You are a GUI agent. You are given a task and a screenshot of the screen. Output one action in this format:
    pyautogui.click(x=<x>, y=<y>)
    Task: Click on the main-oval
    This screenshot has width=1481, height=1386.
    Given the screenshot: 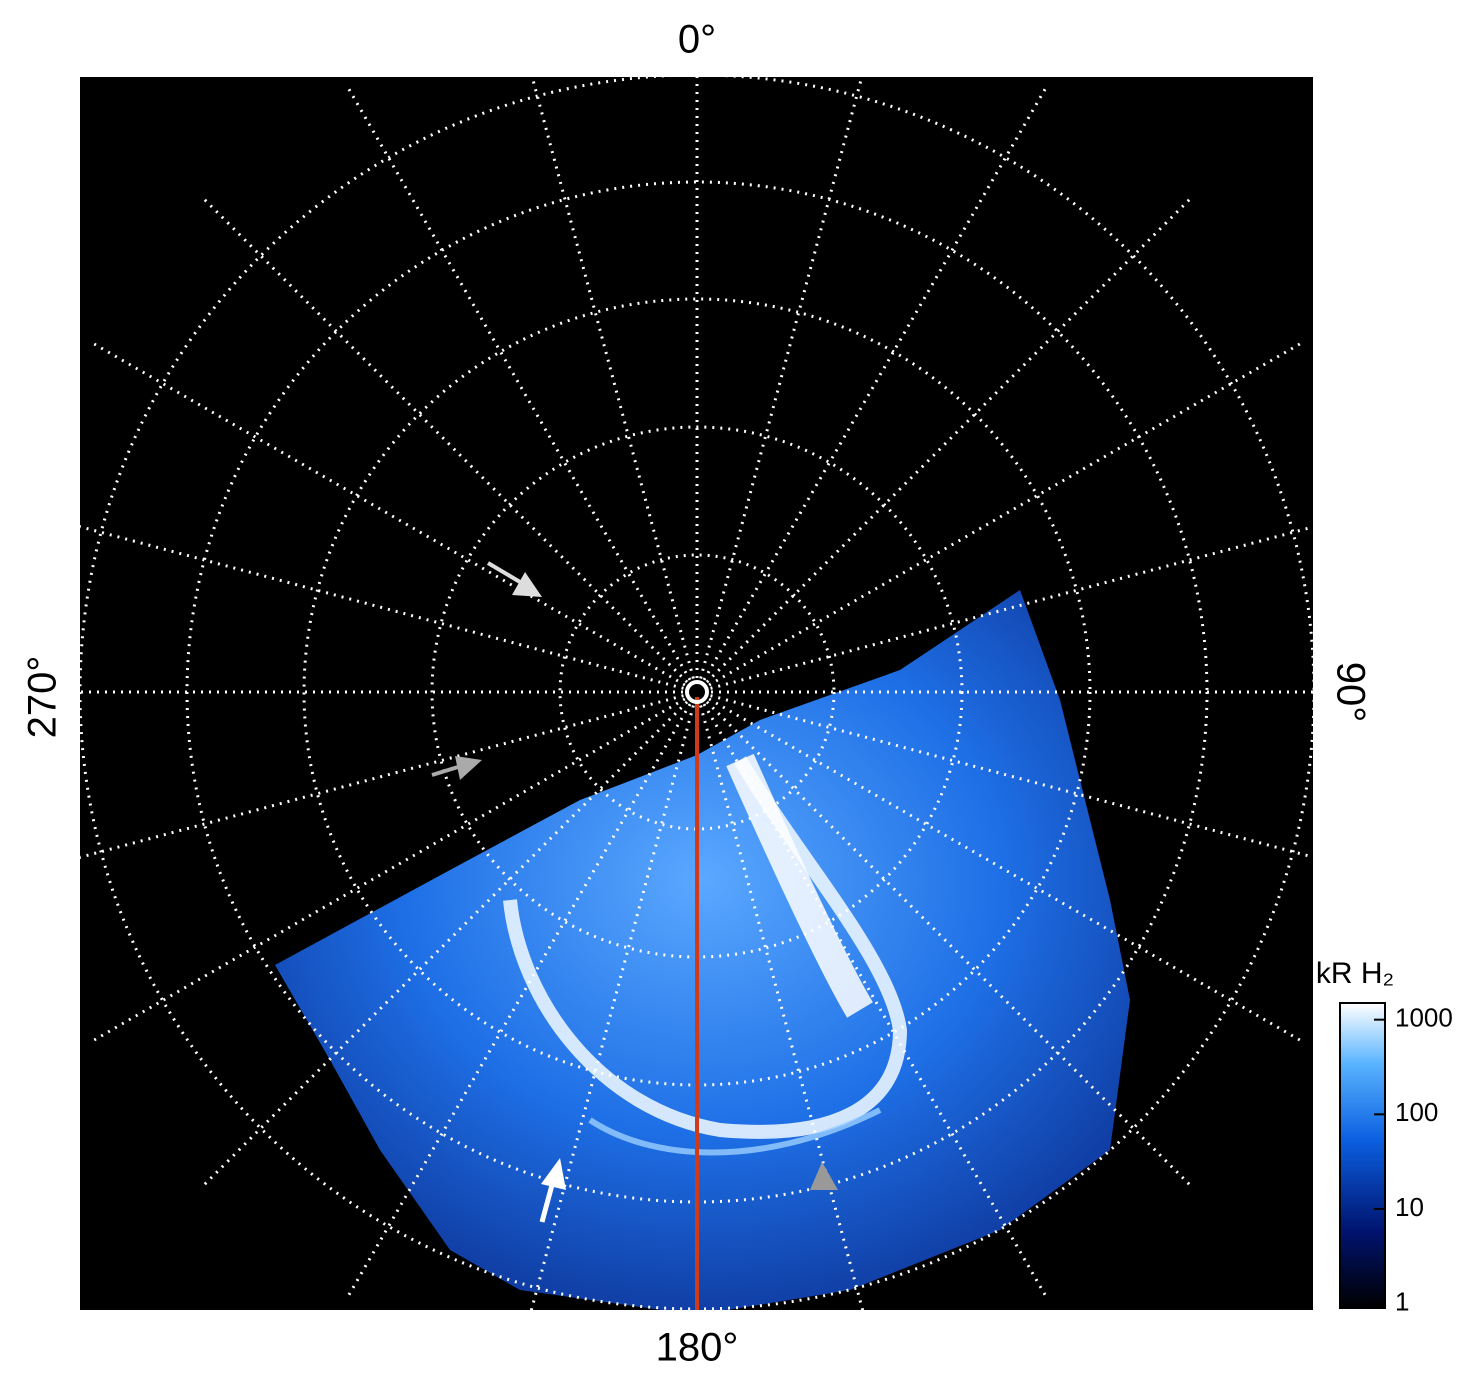 What is the action you would take?
    pyautogui.click(x=705, y=947)
    